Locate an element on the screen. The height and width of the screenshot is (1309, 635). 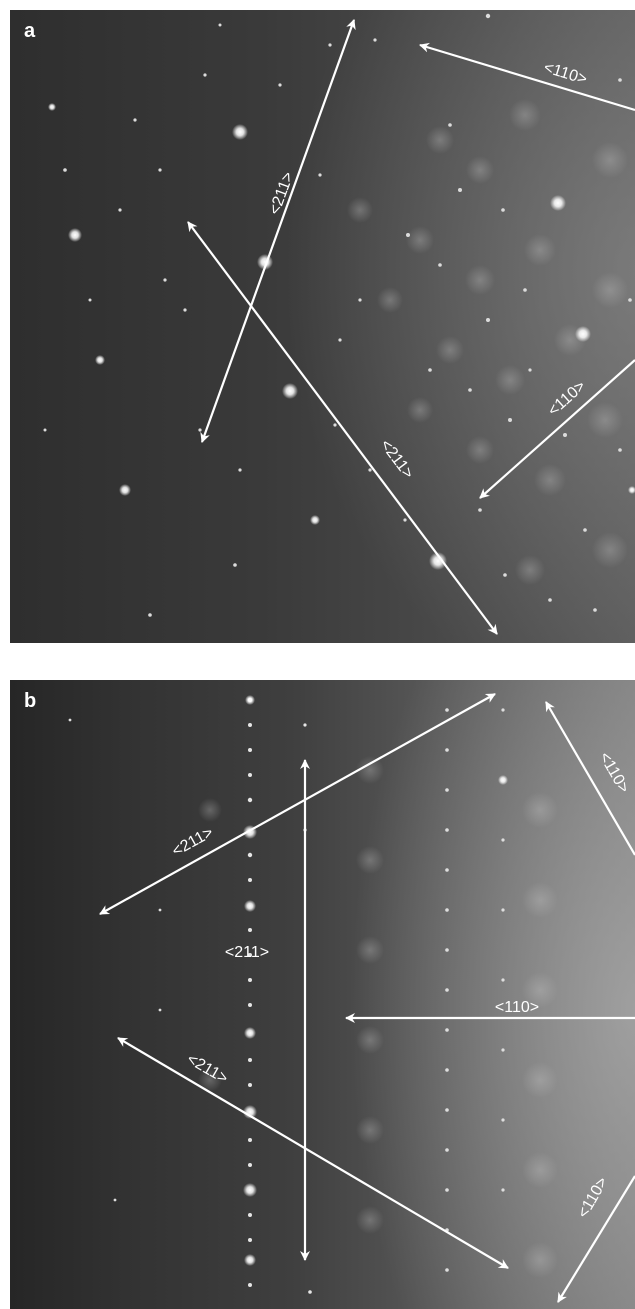
arrow-110-mid is located at coordinates (557, 429).